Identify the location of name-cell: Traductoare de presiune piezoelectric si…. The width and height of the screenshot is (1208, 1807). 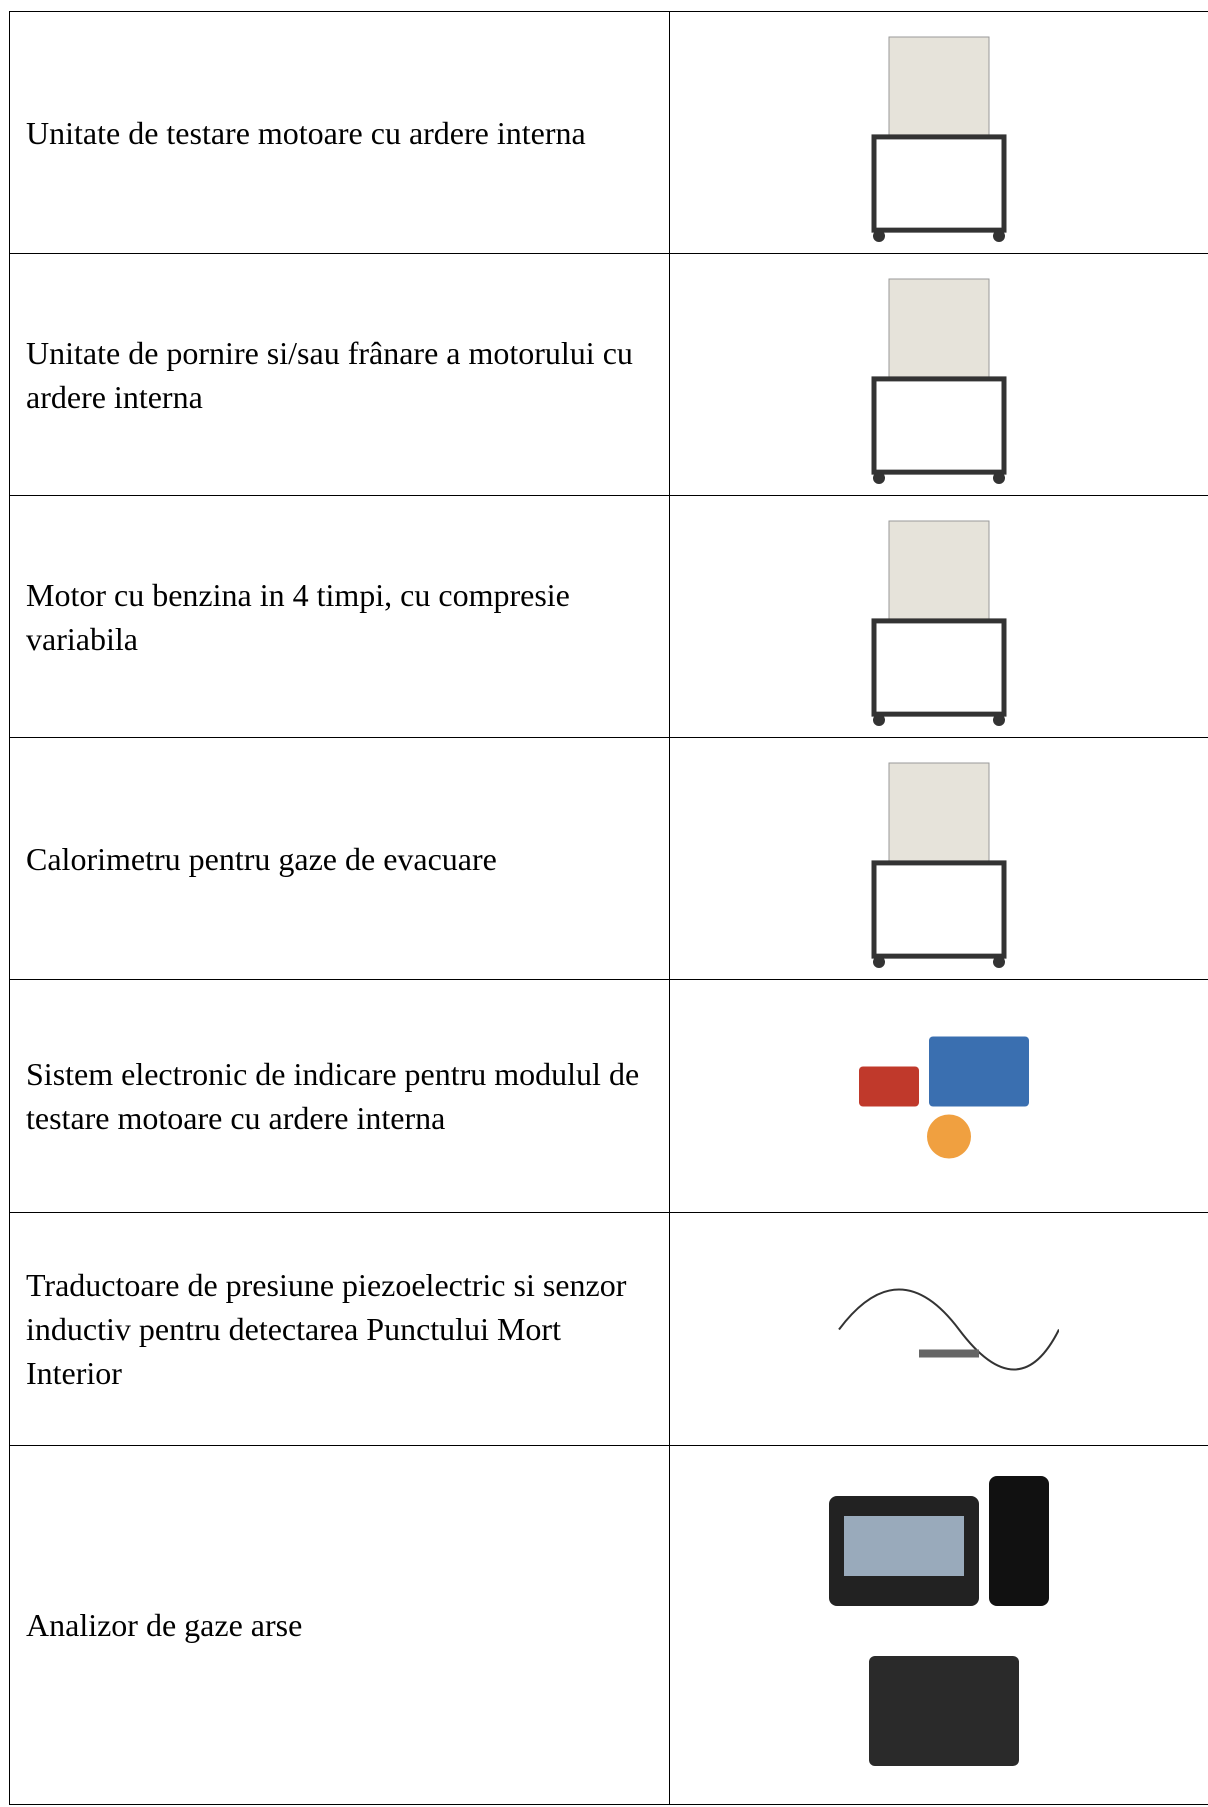
(339, 1329).